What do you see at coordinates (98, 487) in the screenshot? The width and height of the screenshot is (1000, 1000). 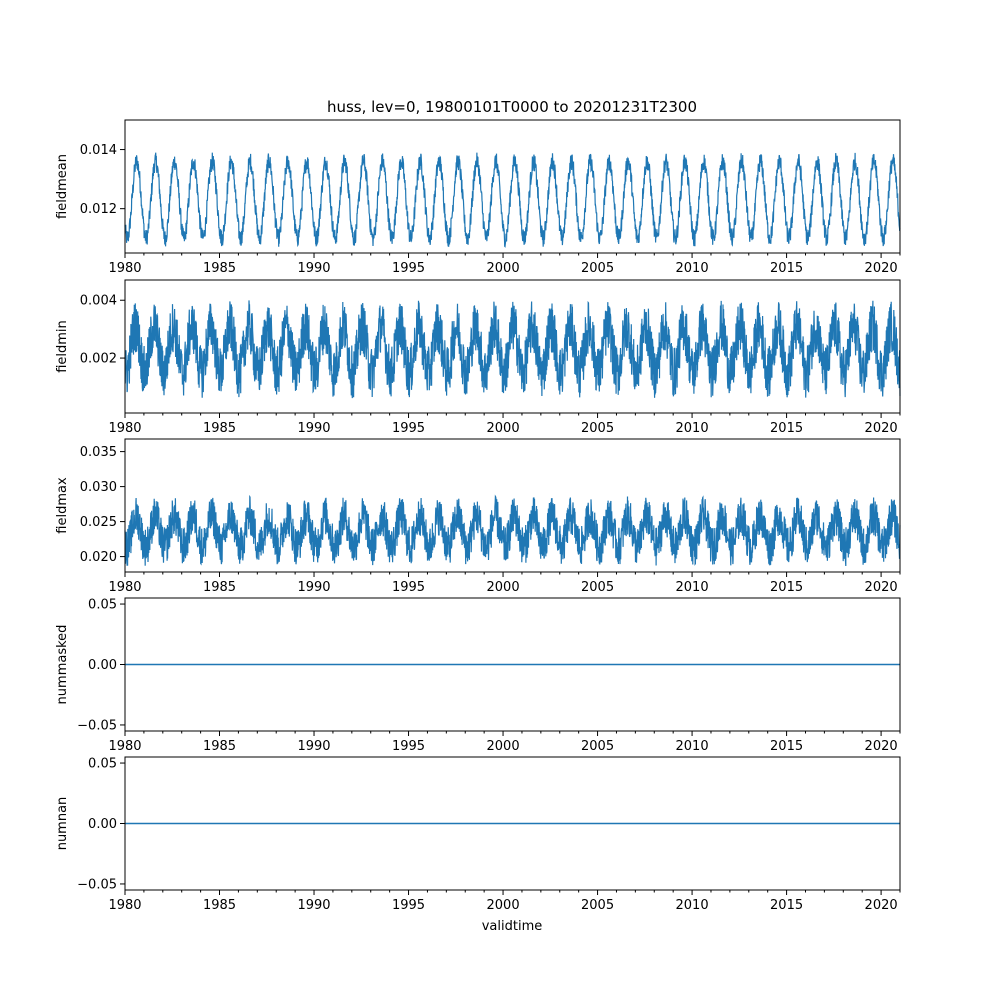 I see `y-tick-label: 0.030` at bounding box center [98, 487].